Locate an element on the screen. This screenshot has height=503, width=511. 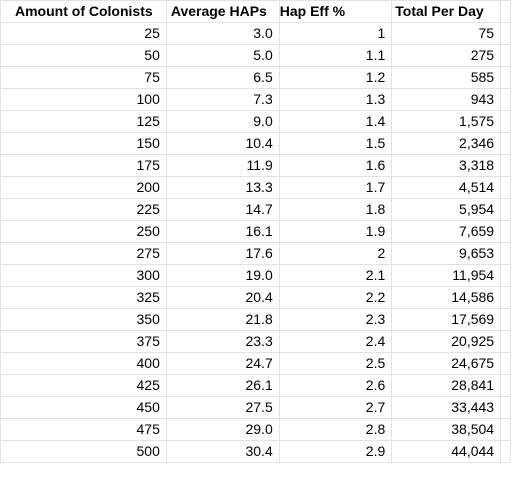
total-per-day-cell: 275 is located at coordinates (446, 55).